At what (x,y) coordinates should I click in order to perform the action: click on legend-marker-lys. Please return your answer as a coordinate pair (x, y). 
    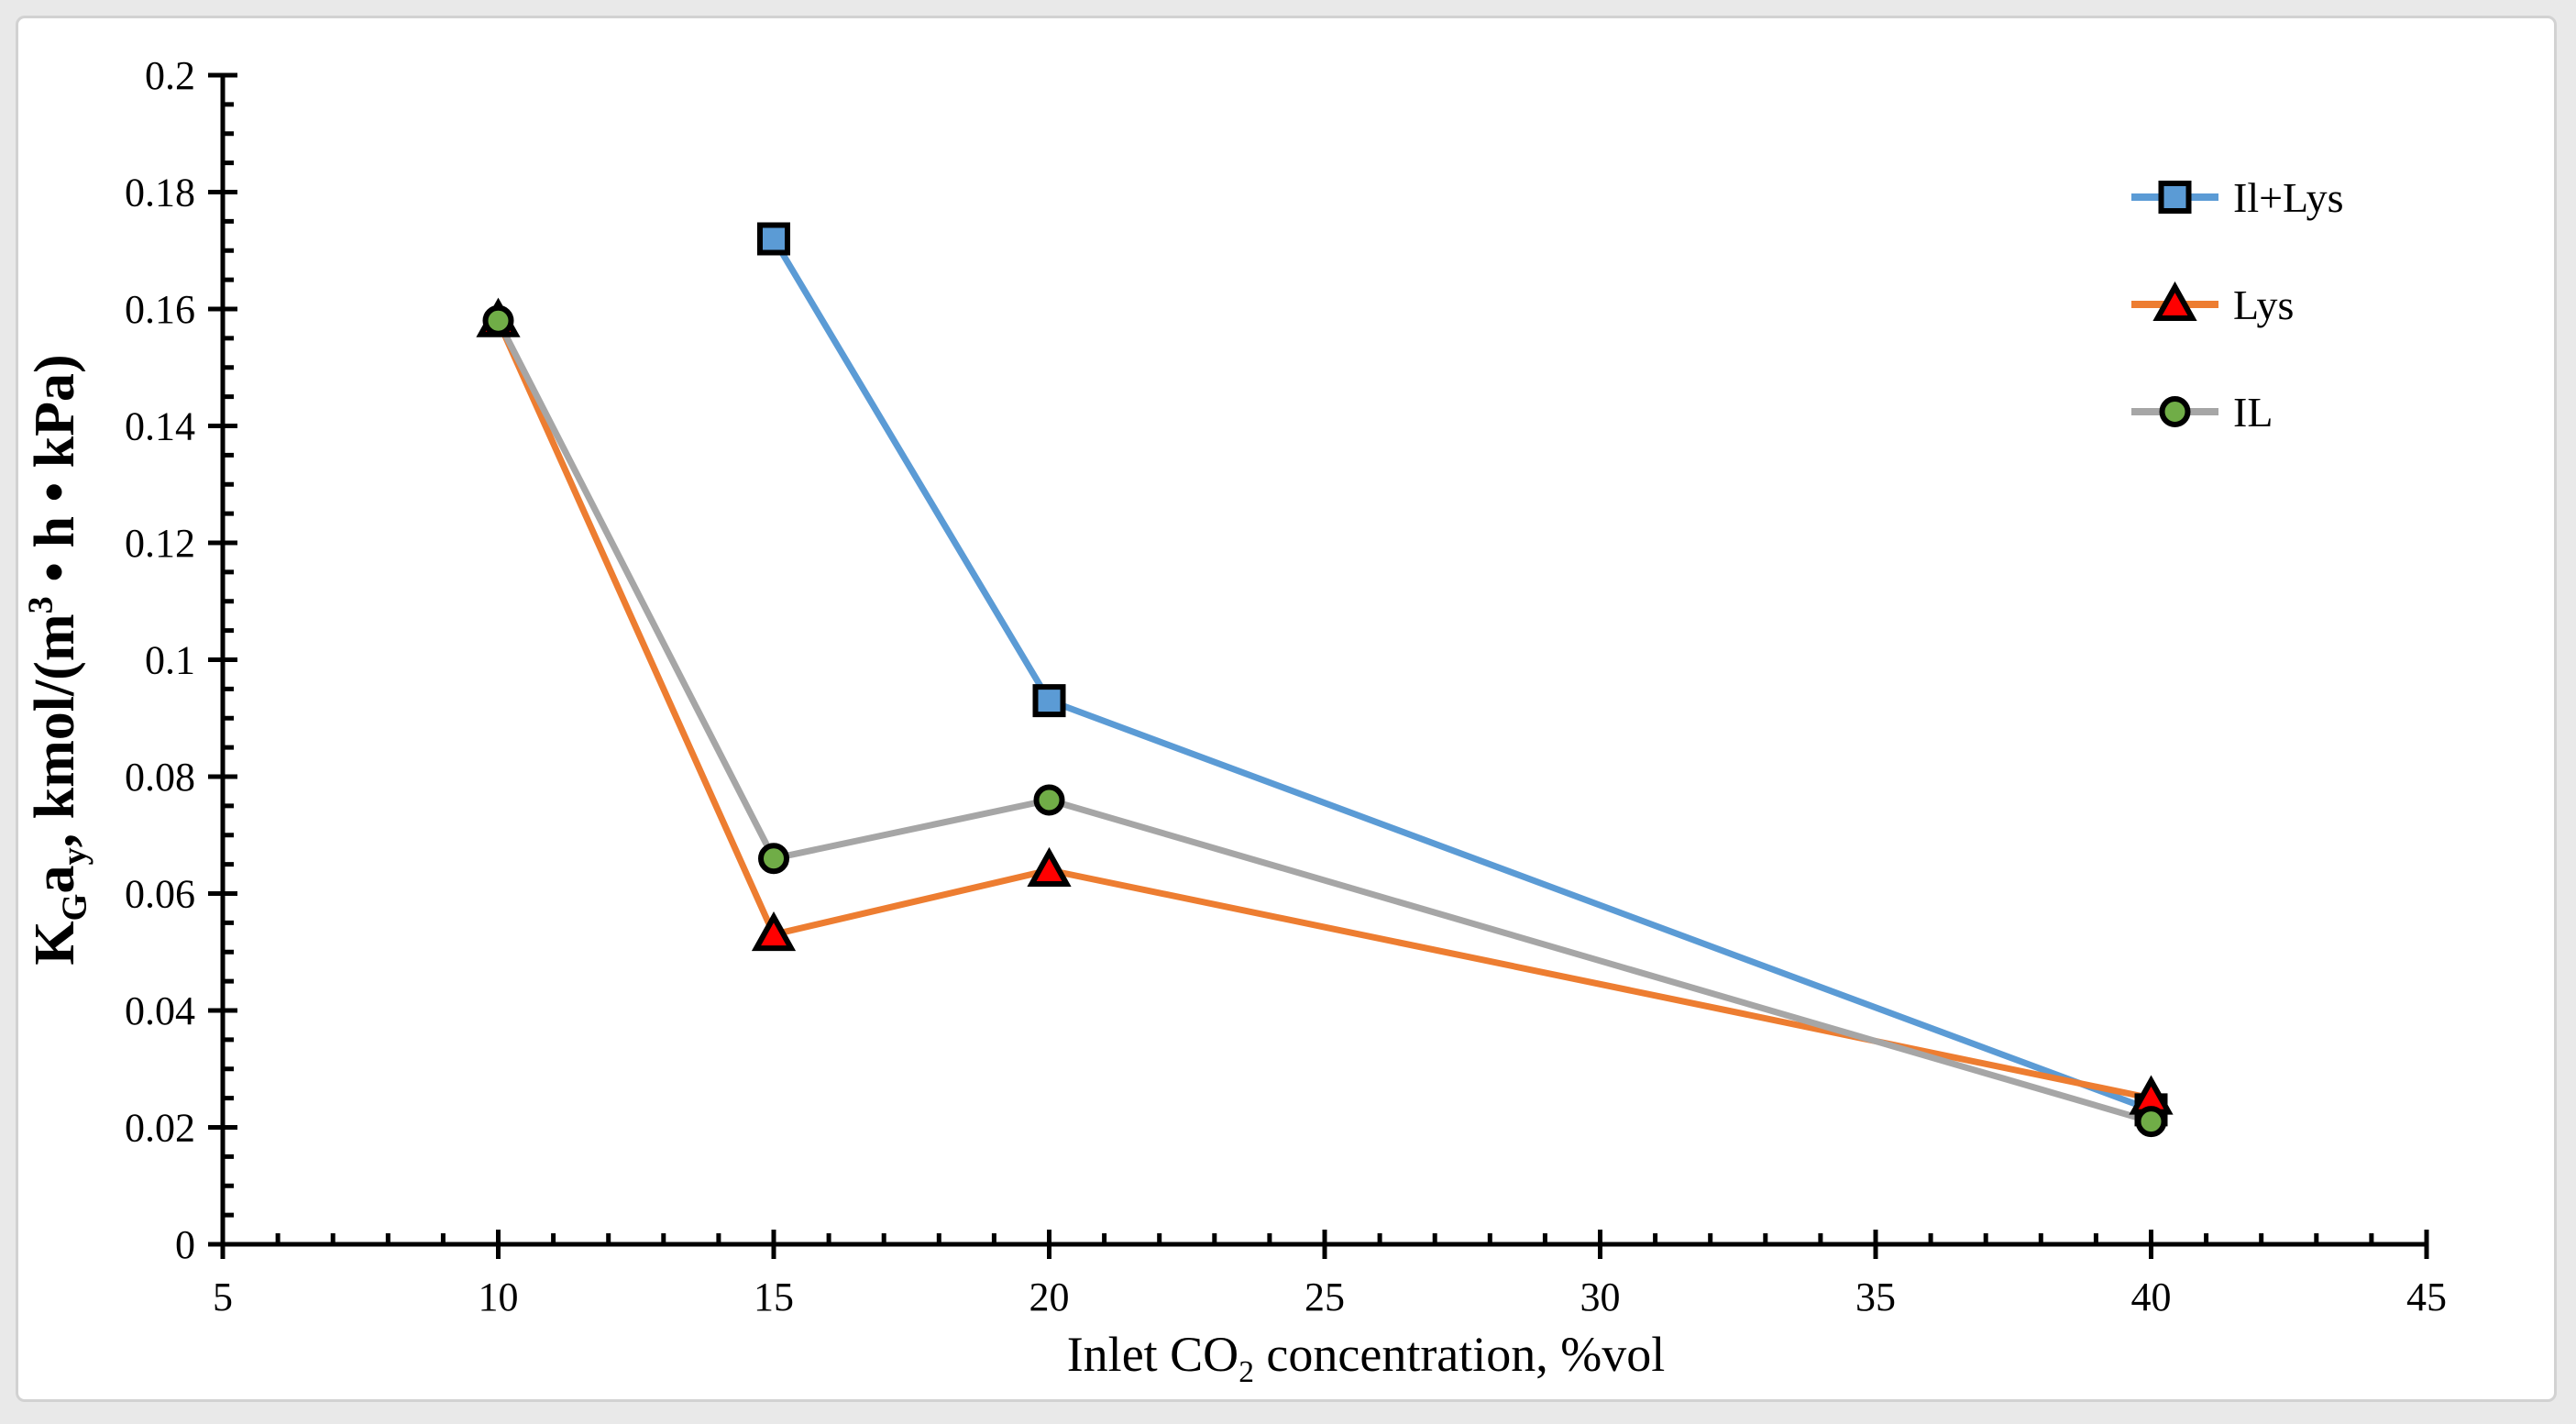
    Looking at the image, I should click on (2174, 301).